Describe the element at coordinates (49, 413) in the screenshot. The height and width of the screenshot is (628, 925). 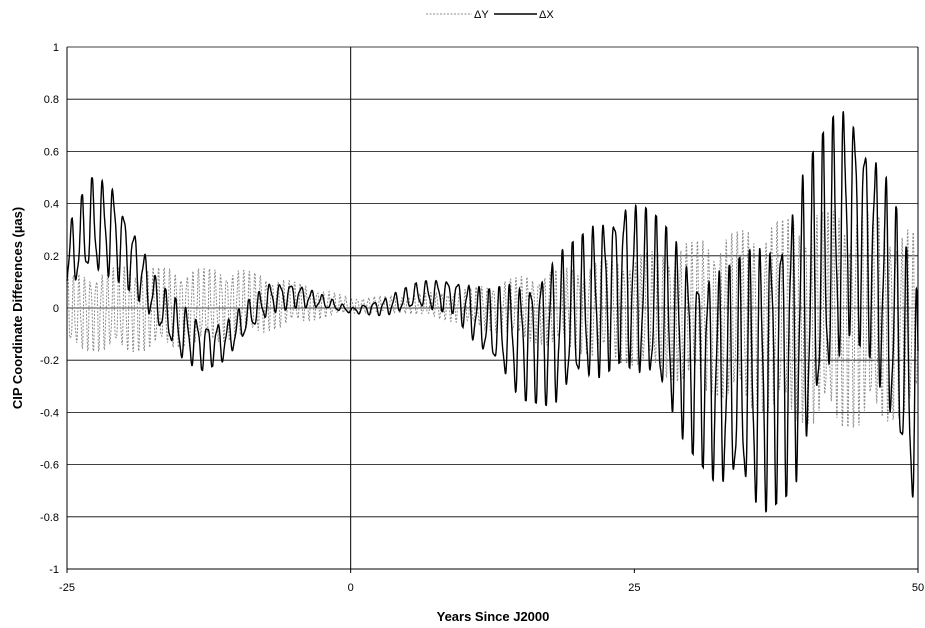
I see `y-tick-label-3: -0.4` at that location.